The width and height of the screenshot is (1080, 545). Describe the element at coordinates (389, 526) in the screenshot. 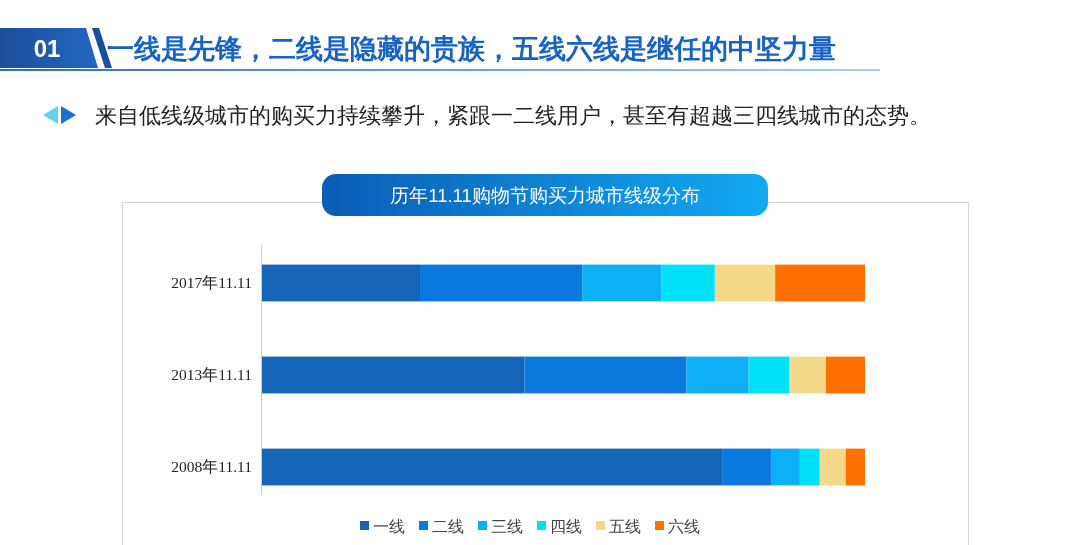

I see `legend-label: 一线` at that location.